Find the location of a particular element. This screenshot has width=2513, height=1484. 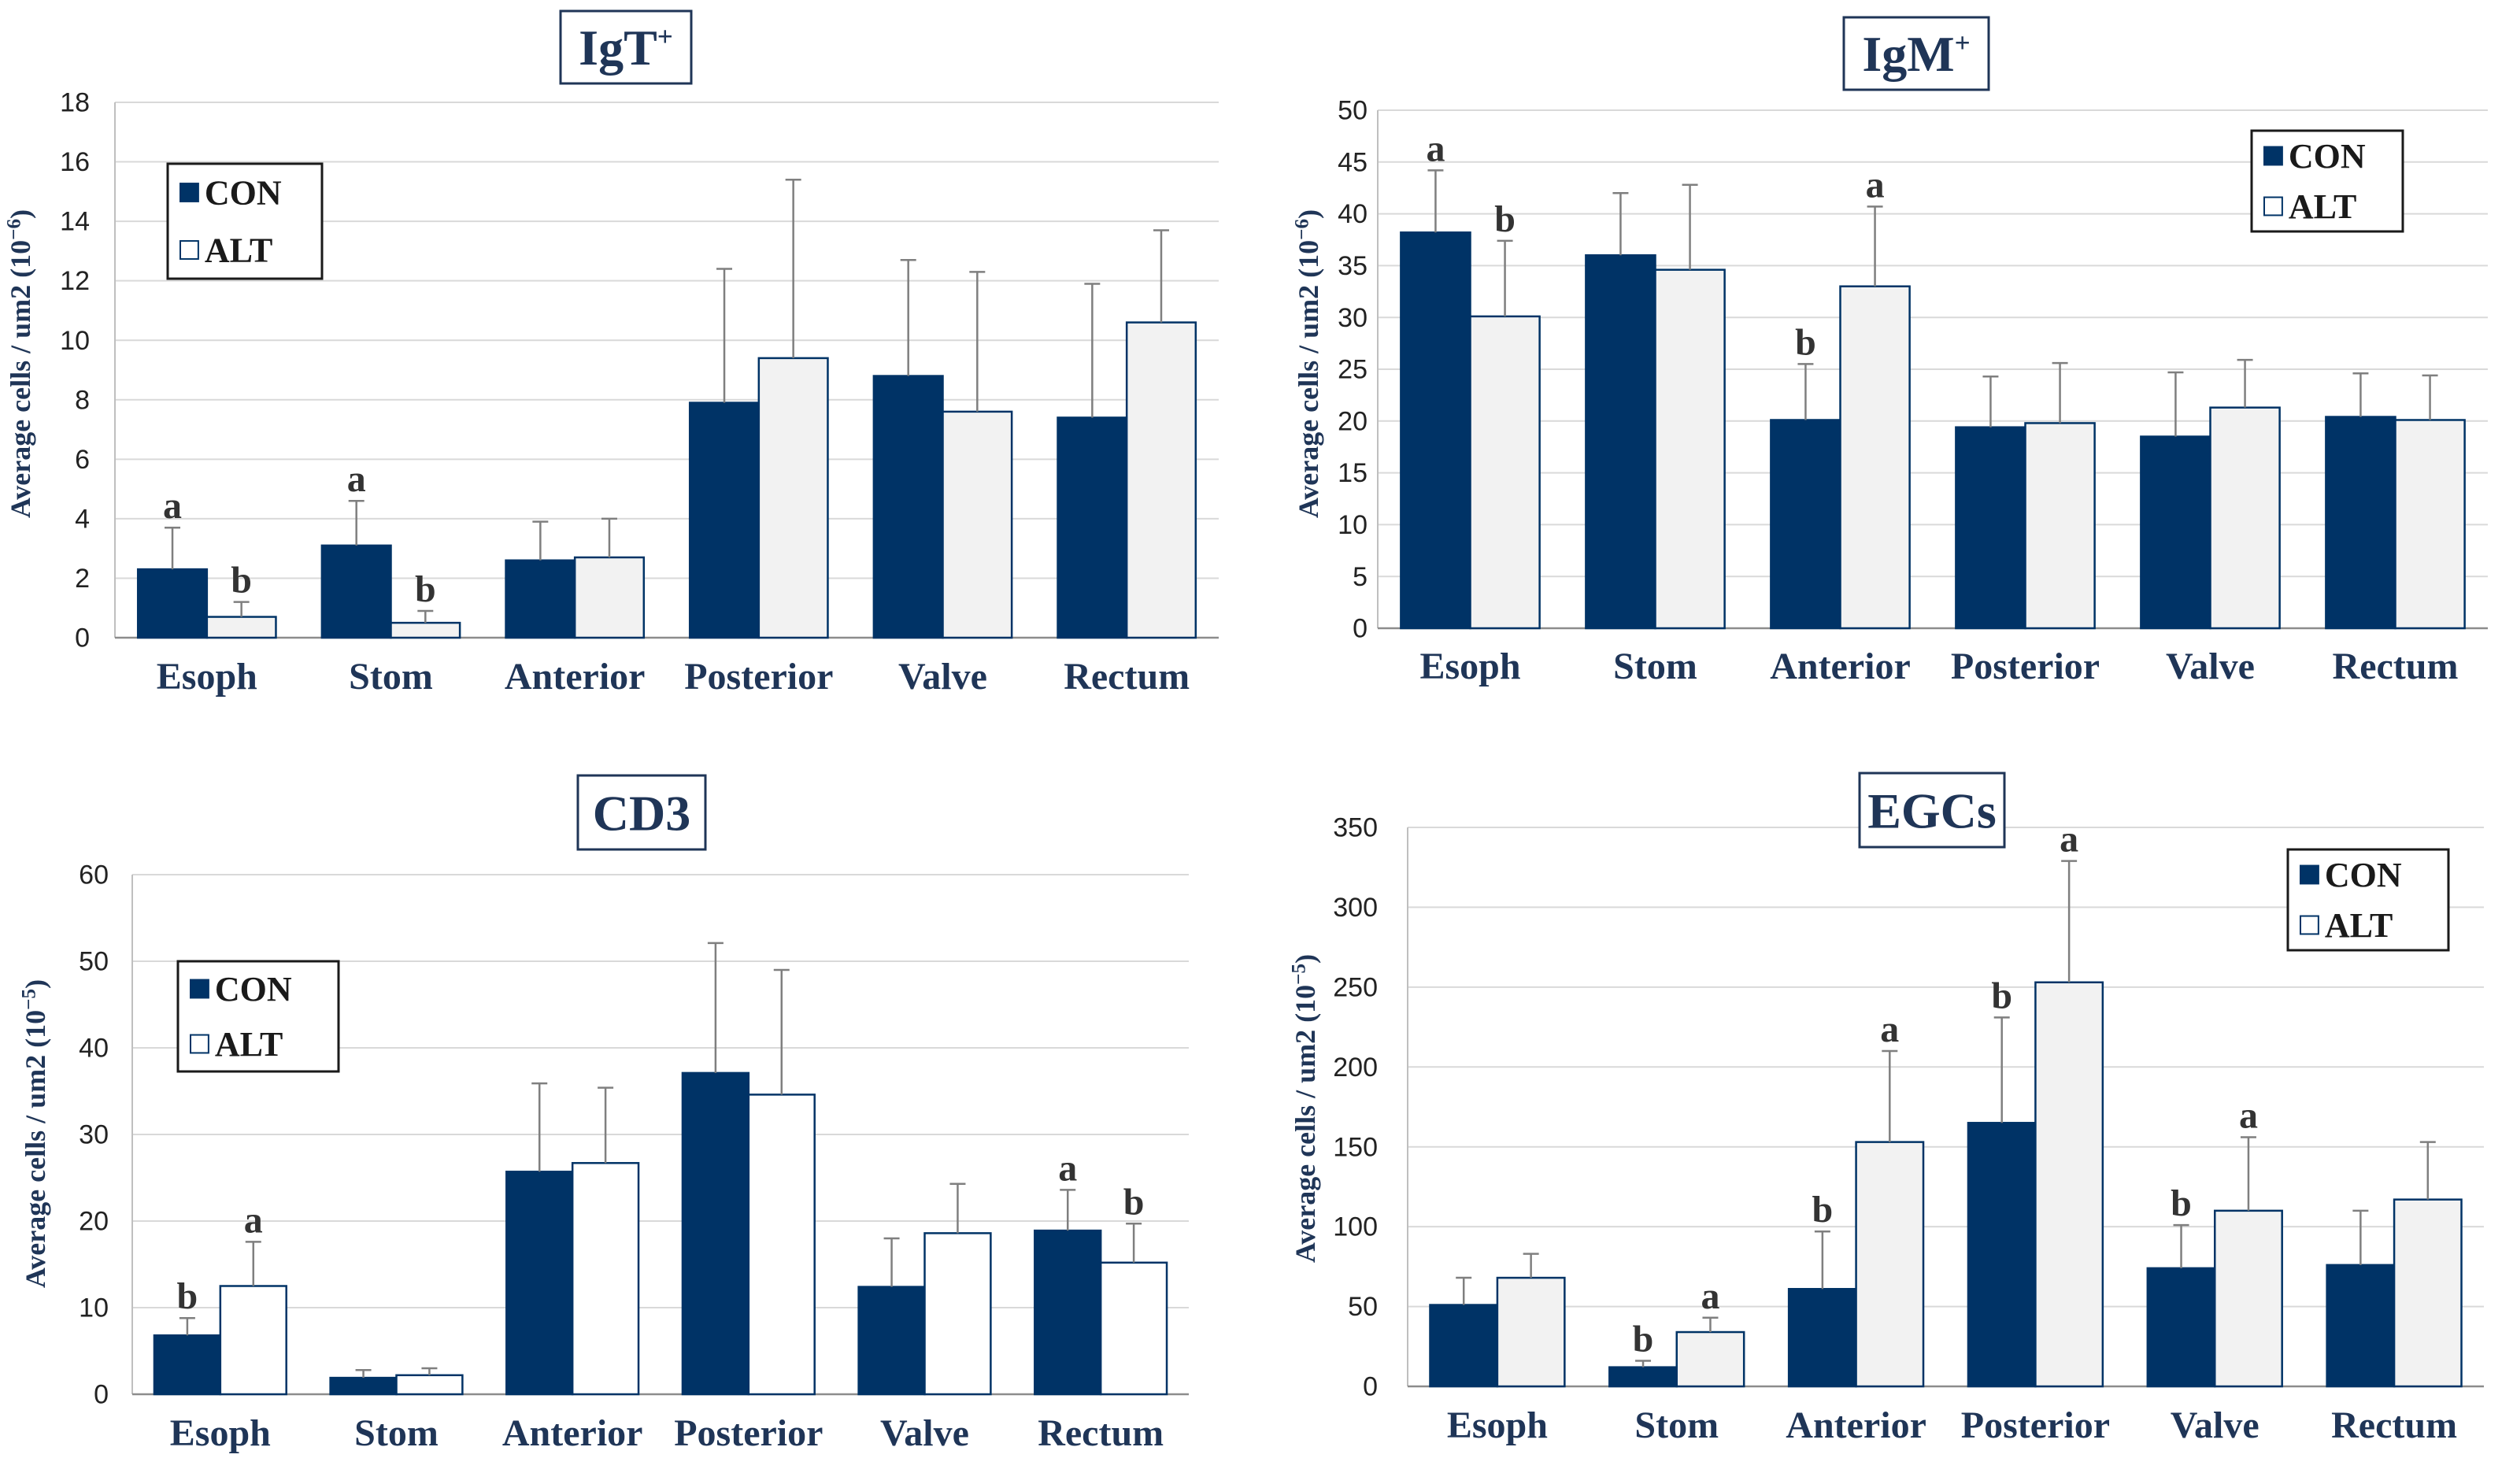

chart-title-main: CD3 is located at coordinates (641, 814).